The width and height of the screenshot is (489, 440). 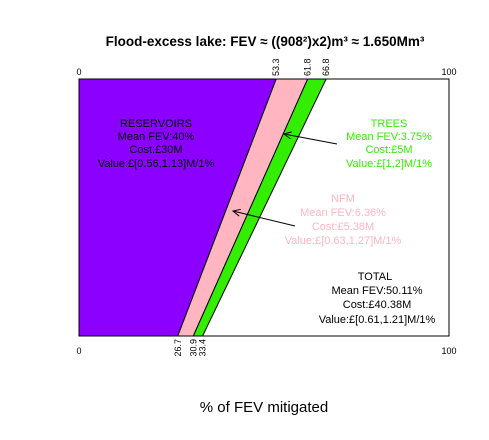 I want to click on reservoirs-label-line: Value:£[0.56,1.13]M/1%, so click(x=156, y=164).